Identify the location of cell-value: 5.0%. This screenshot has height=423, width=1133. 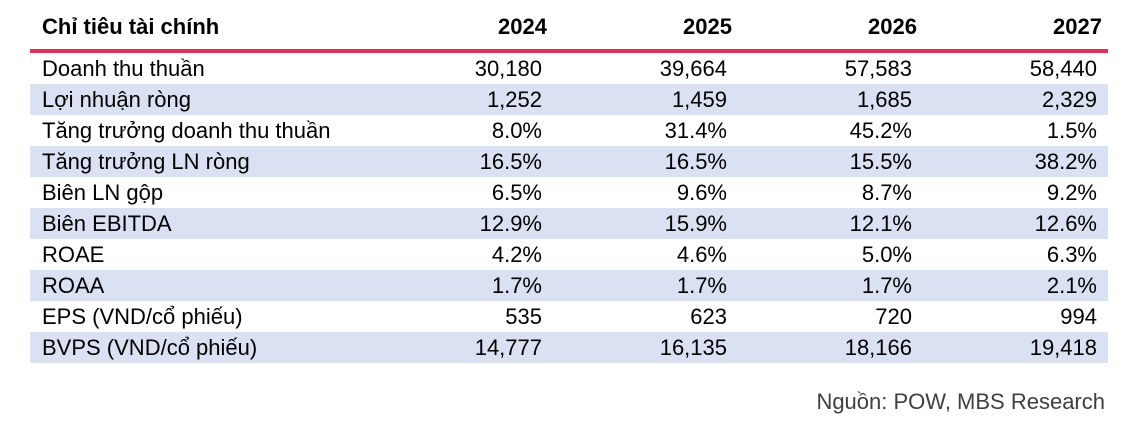
(886, 254).